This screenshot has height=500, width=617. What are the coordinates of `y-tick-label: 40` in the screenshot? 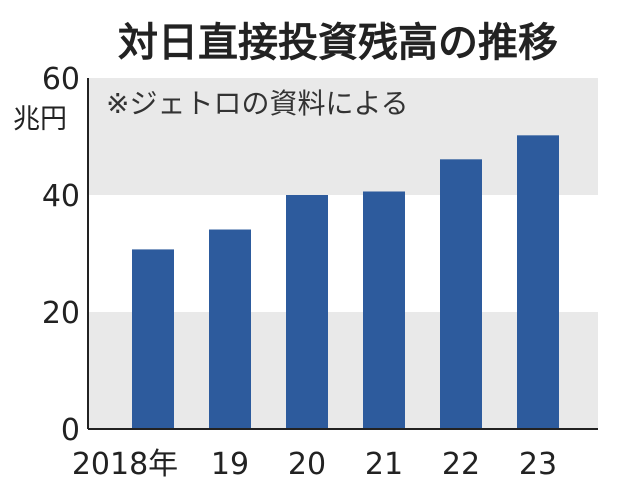 It's located at (61, 196).